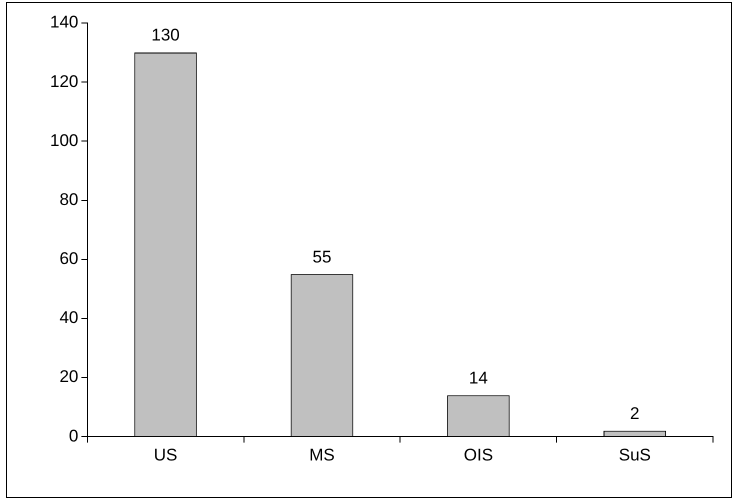  I want to click on data-label: 130, so click(165, 35).